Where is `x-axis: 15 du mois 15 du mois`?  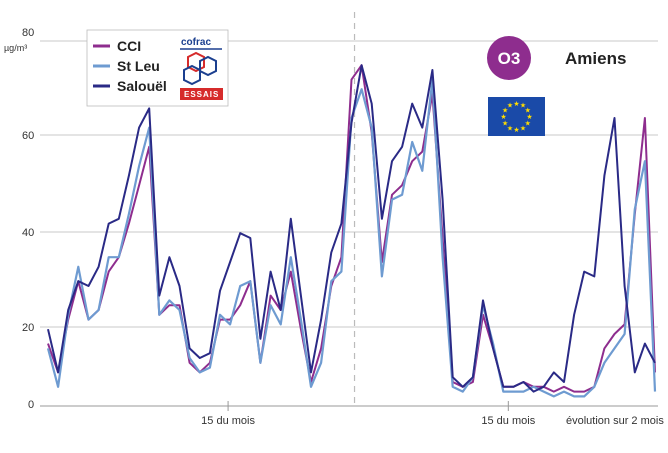 x-axis: 15 du mois 15 du mois is located at coordinates (368, 414).